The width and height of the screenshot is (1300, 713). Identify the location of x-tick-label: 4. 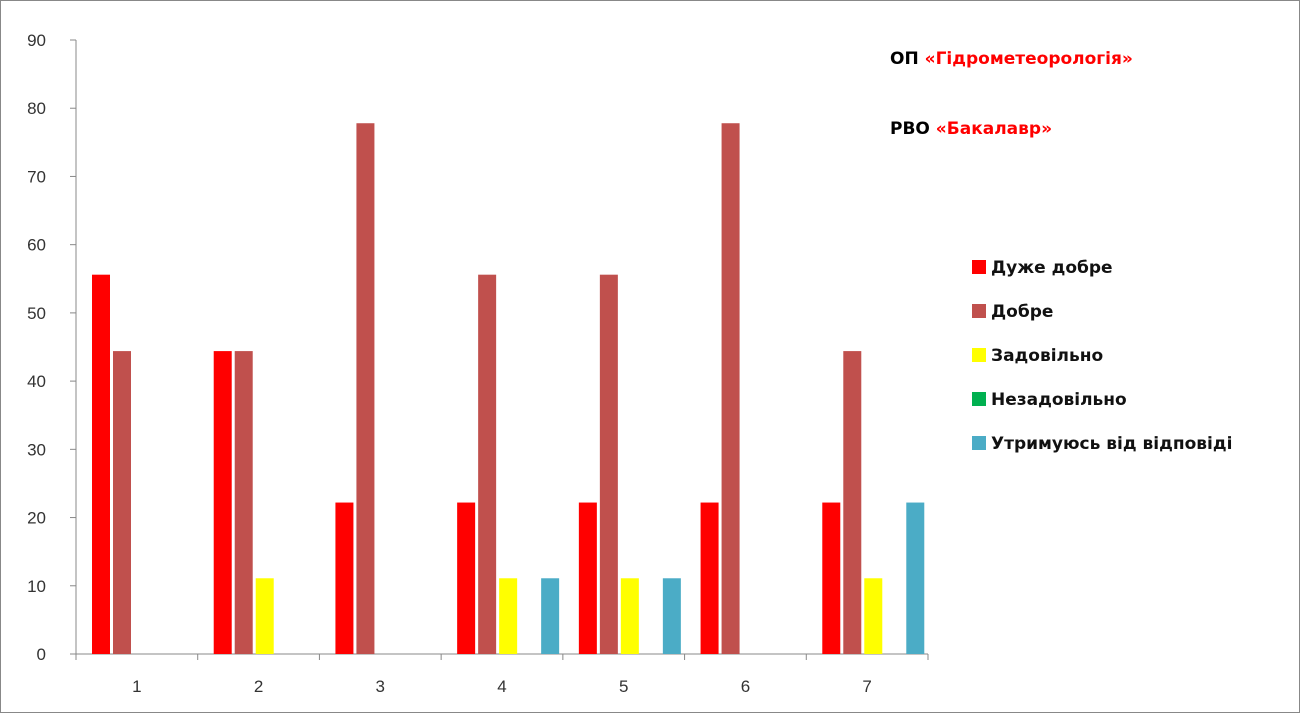
(501, 686).